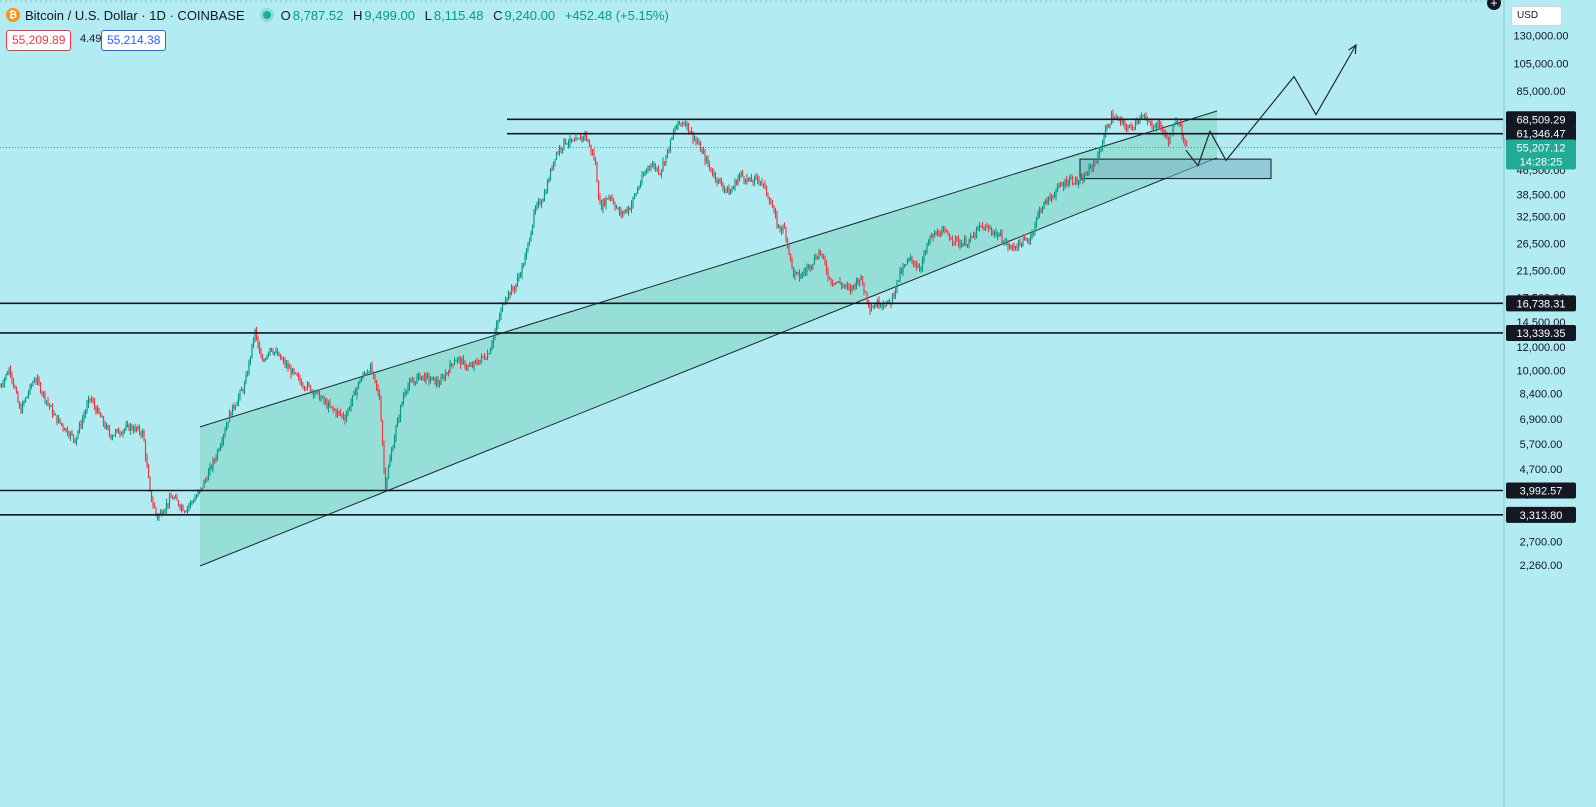 This screenshot has height=807, width=1596. Describe the element at coordinates (1541, 196) in the screenshot. I see `y-tick-label: 38,500.00` at that location.